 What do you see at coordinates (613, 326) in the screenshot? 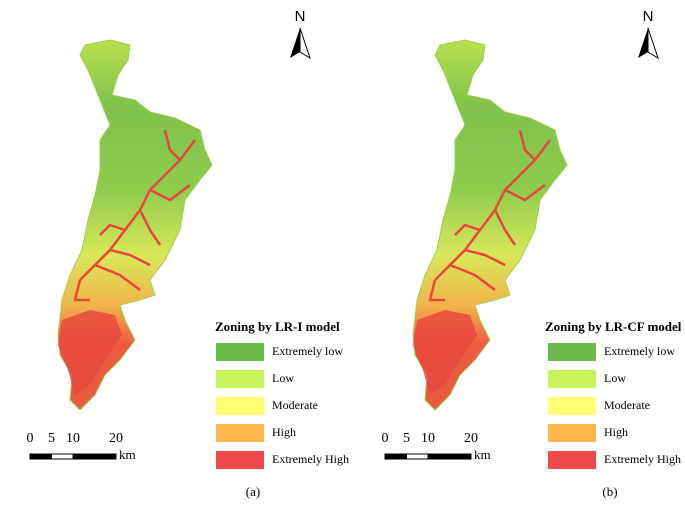
I see `legend-title: Zoning by LR-CF model` at bounding box center [613, 326].